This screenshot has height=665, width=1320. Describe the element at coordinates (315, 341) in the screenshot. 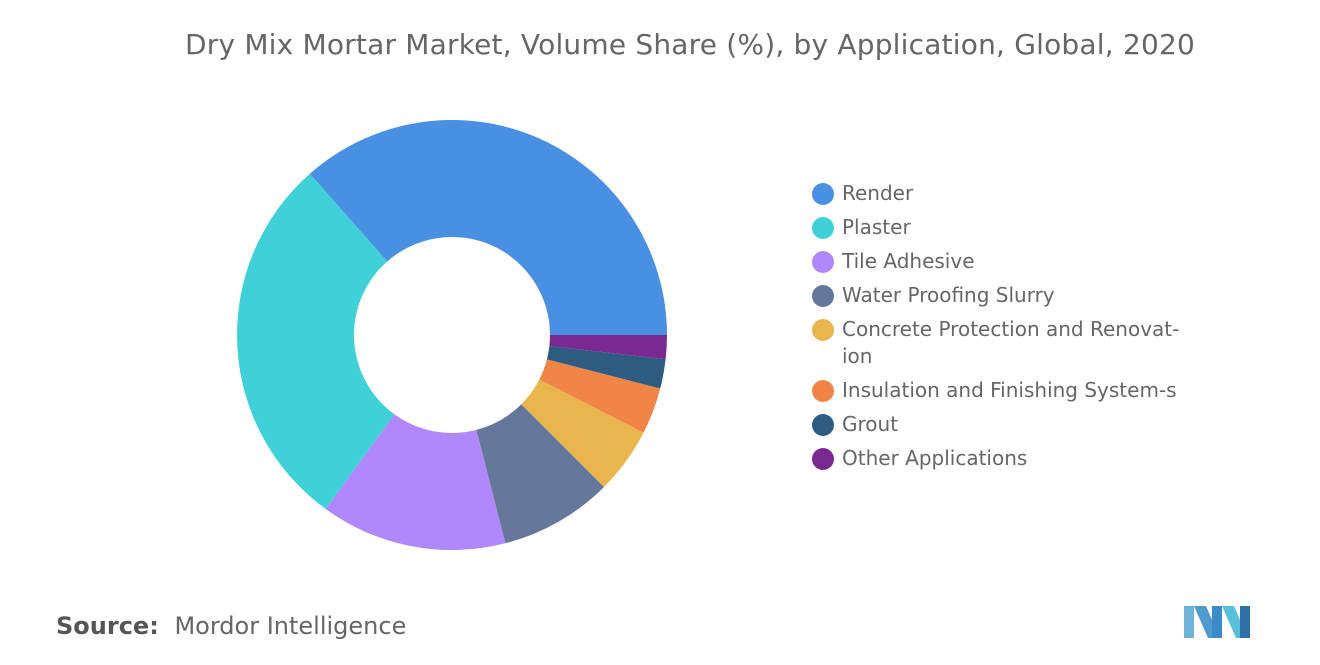

I see `slice-plaster` at that location.